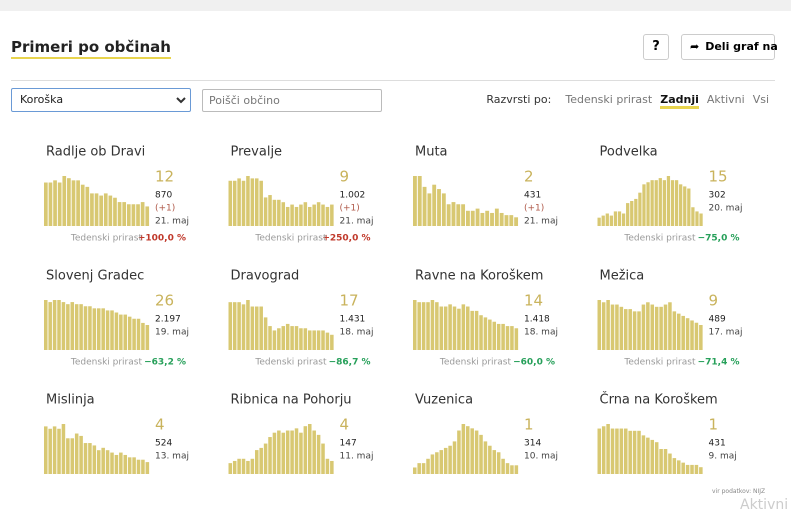  Describe the element at coordinates (622, 276) in the screenshot. I see `panel-name: Mežica` at that location.